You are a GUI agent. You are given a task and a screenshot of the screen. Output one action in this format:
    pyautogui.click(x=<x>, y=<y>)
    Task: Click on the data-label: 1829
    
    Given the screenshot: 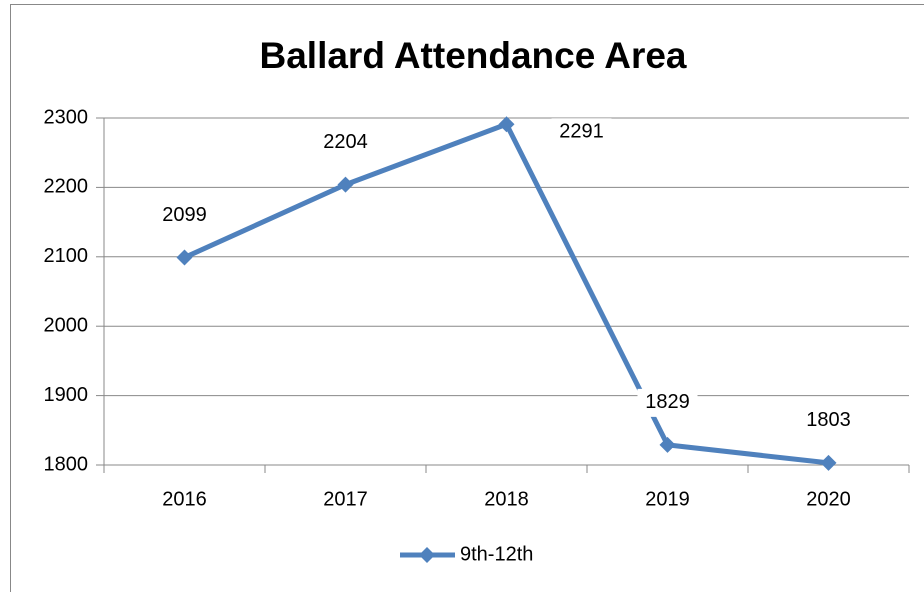 What is the action you would take?
    pyautogui.click(x=667, y=402)
    